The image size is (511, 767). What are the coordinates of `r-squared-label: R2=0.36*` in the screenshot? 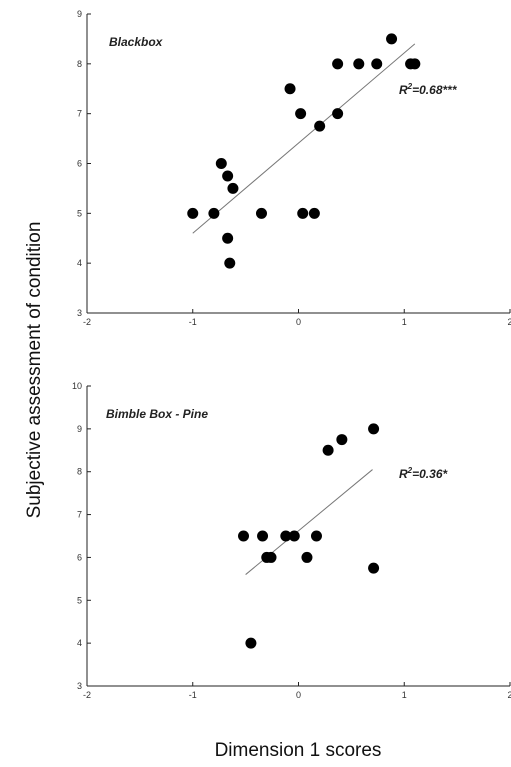 It's located at (423, 473).